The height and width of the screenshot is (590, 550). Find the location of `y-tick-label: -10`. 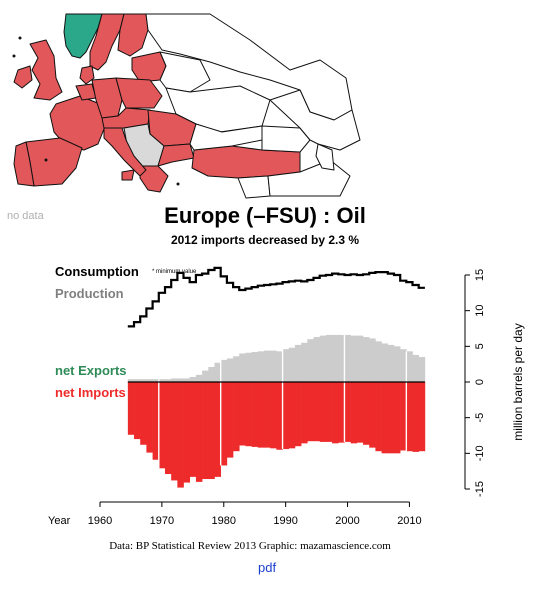

y-tick-label: -10 is located at coordinates (480, 453).